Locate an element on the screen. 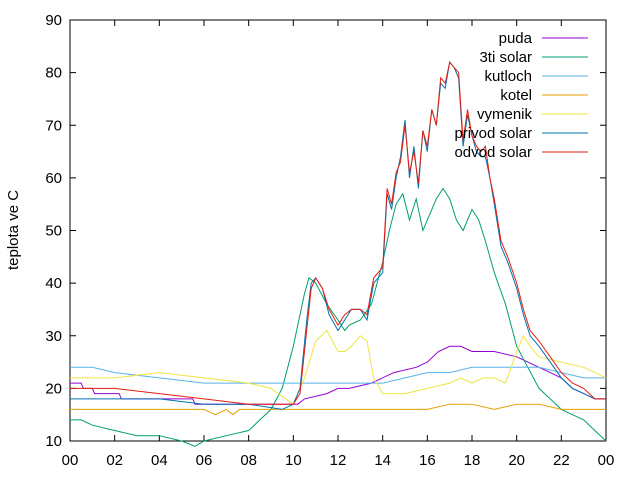 The width and height of the screenshot is (640, 480). legend-label: vymenik is located at coordinates (505, 114).